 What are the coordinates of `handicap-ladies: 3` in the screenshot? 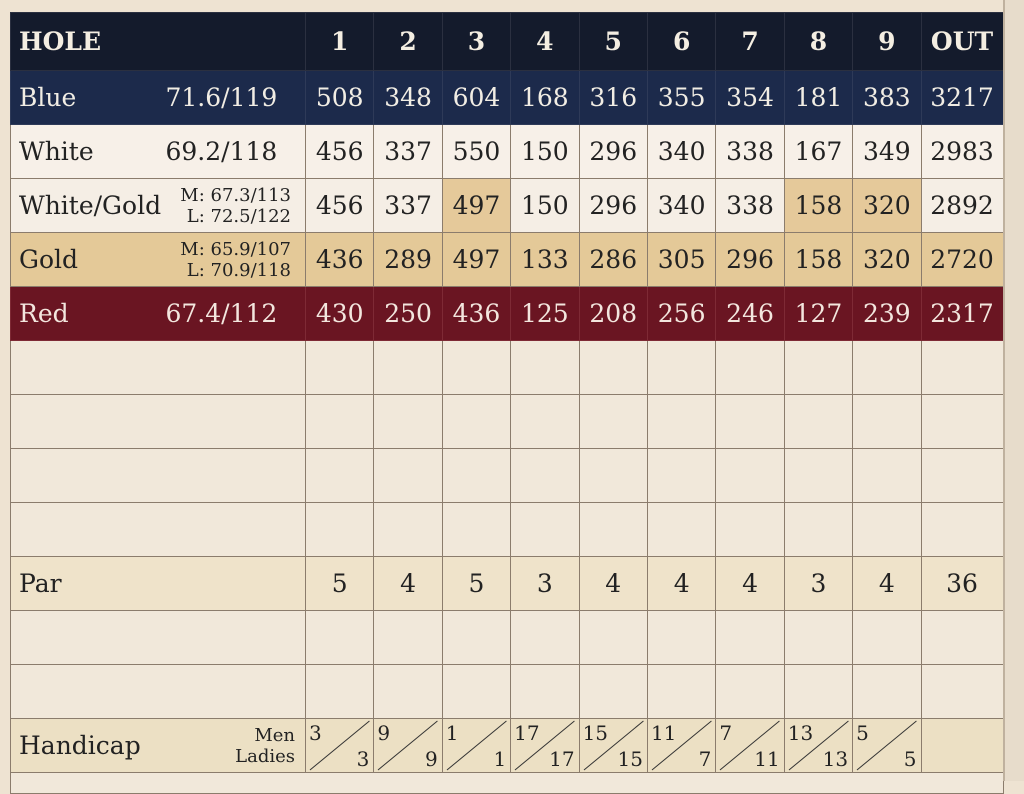 It's located at (363, 759).